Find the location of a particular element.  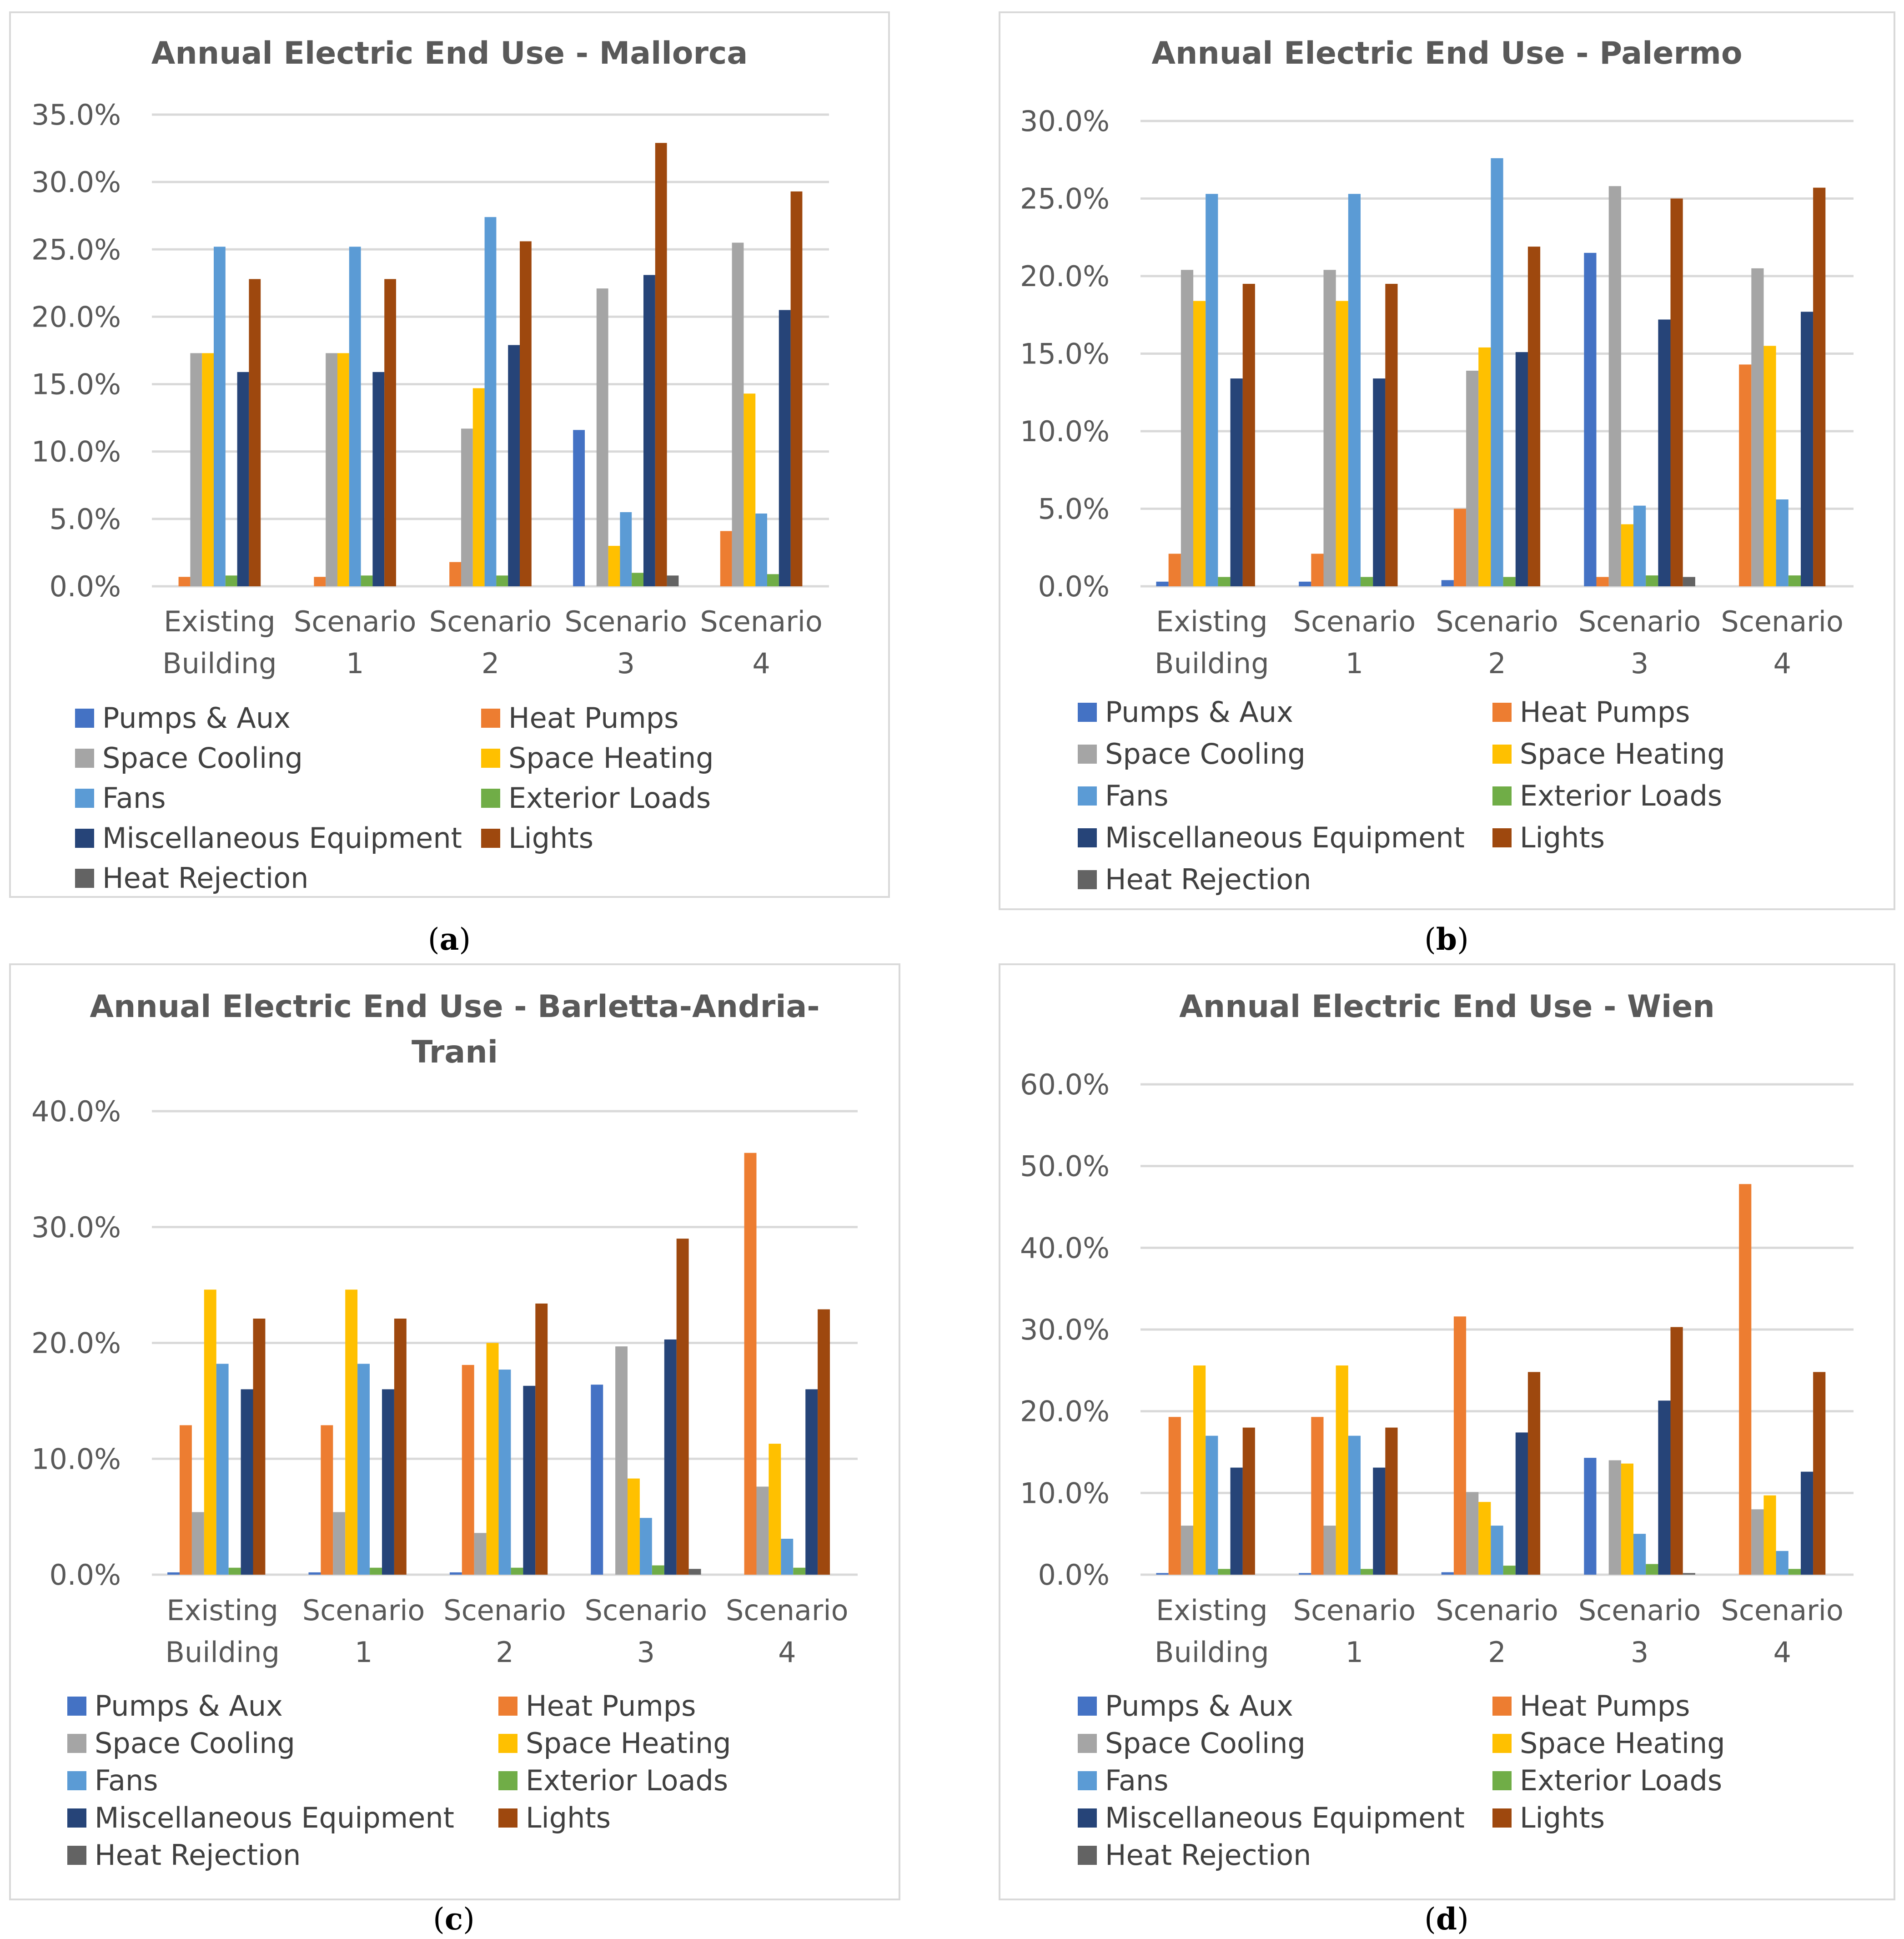

chart-title: Trani is located at coordinates (455, 1052).